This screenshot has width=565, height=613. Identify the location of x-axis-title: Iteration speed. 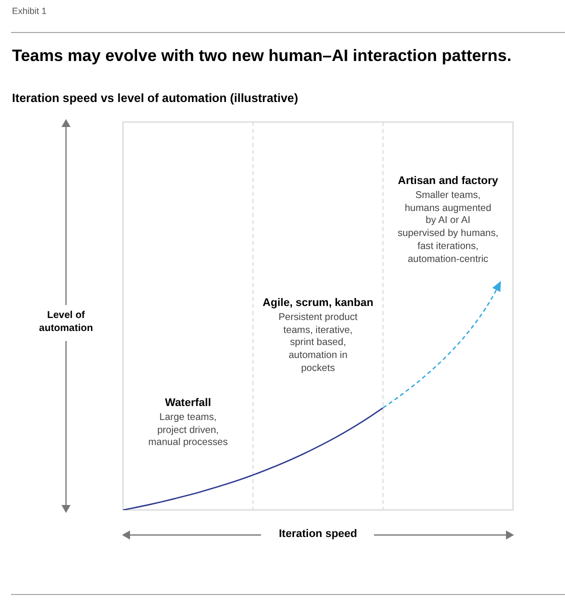
(318, 534).